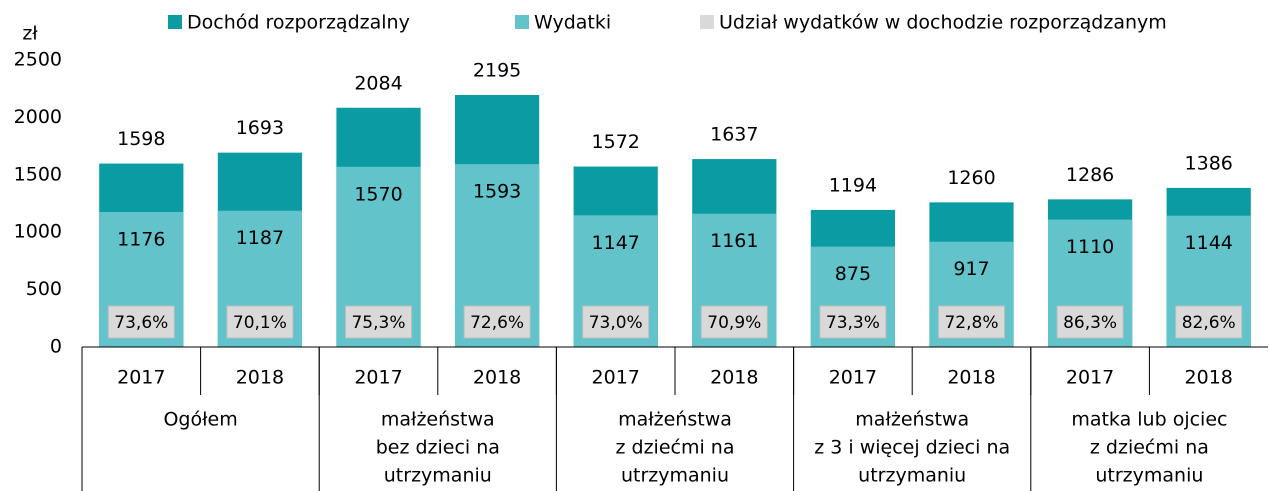  I want to click on share-label: 72,6%, so click(497, 323).